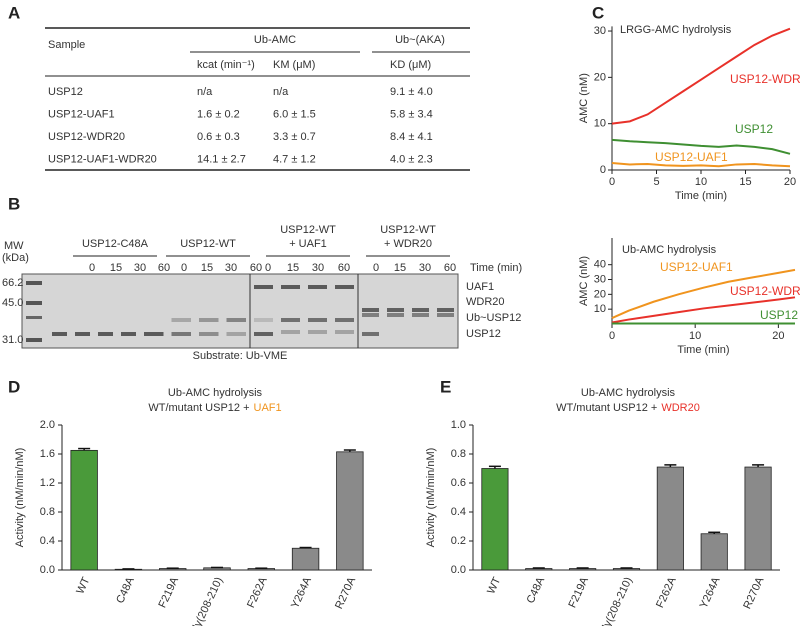 Image resolution: width=800 pixels, height=626 pixels. I want to click on y-tick-label: 30, so click(600, 279).